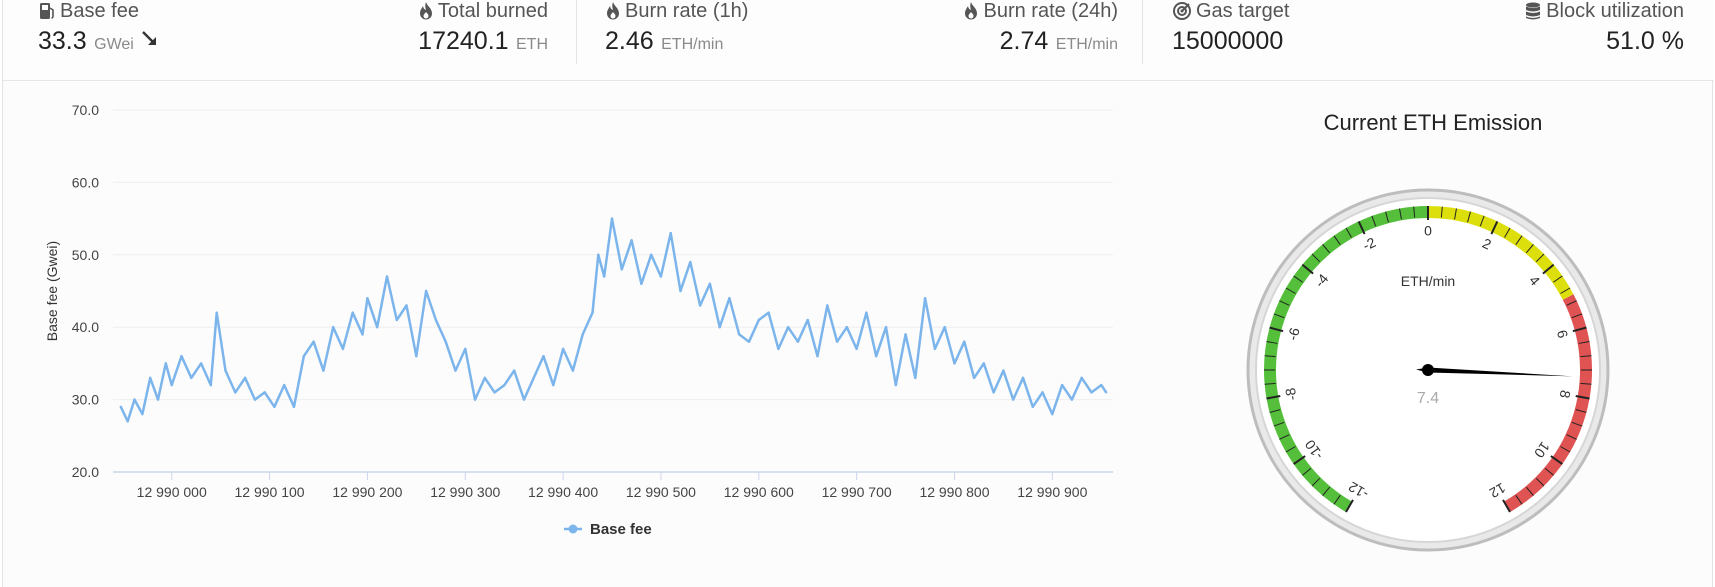 This screenshot has width=1715, height=587. I want to click on stat-value: 17240.1, so click(463, 41).